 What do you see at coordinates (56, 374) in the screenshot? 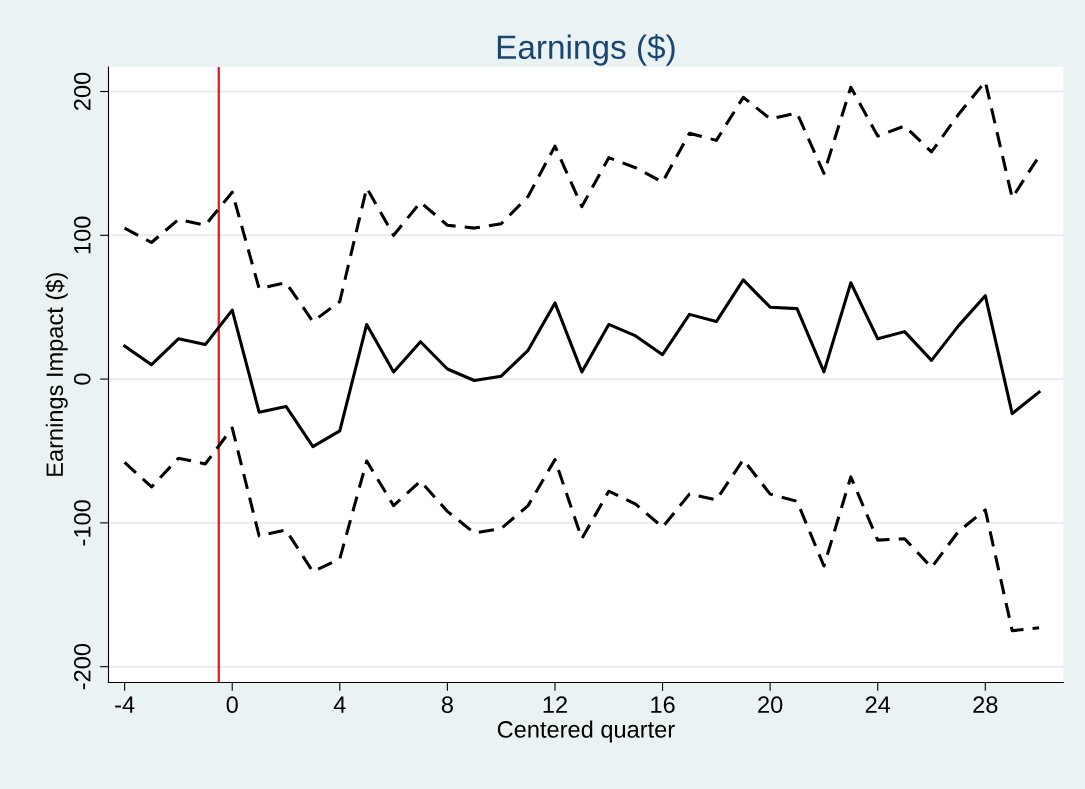
I see `y-axis-title: Earnings Impact ($)` at bounding box center [56, 374].